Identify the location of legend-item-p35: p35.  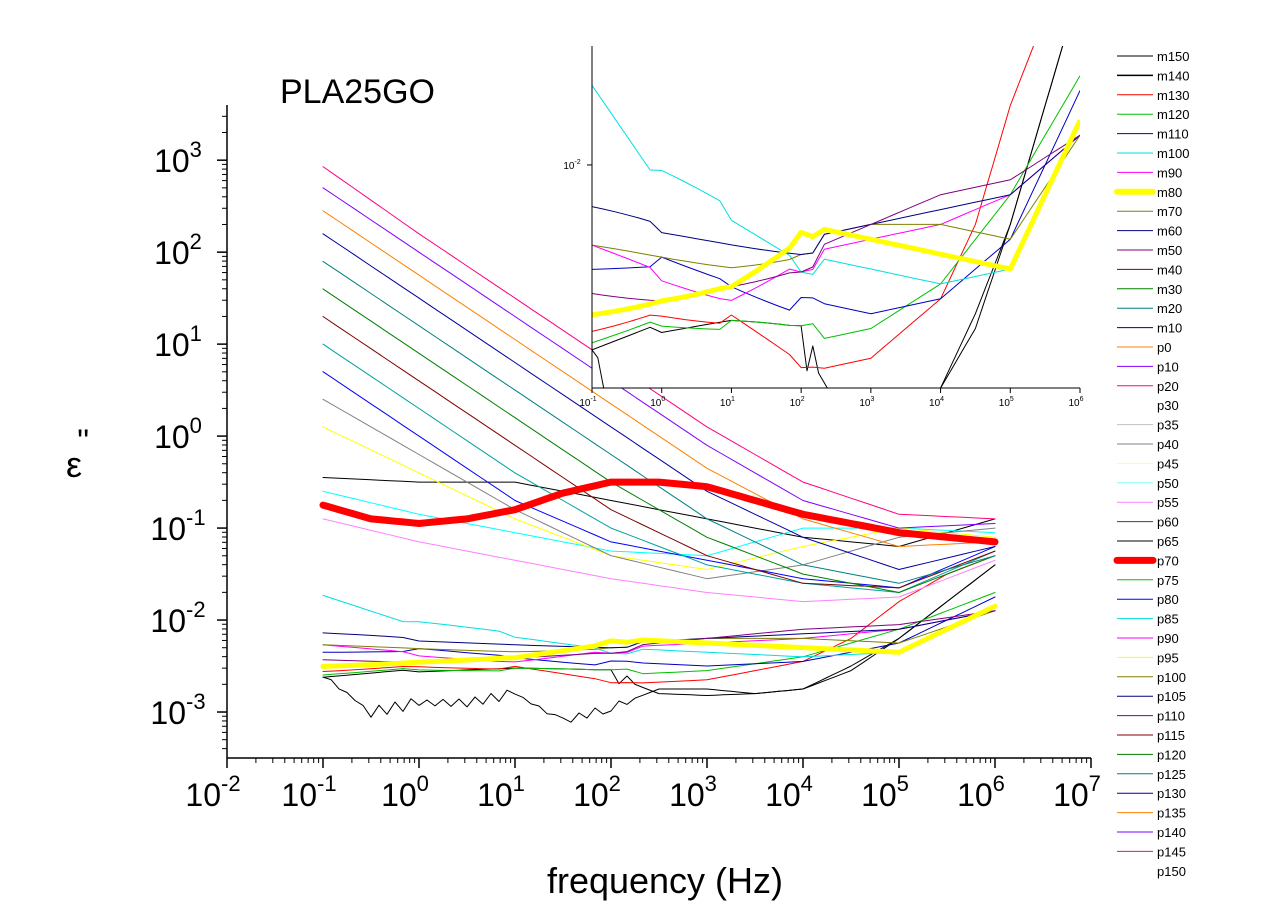
(1148, 425).